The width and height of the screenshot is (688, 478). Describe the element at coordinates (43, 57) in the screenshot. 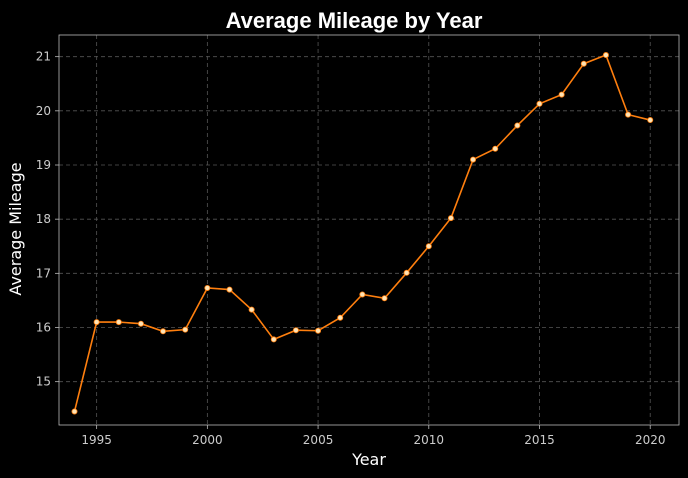

I see `y-tick-label: 21` at that location.